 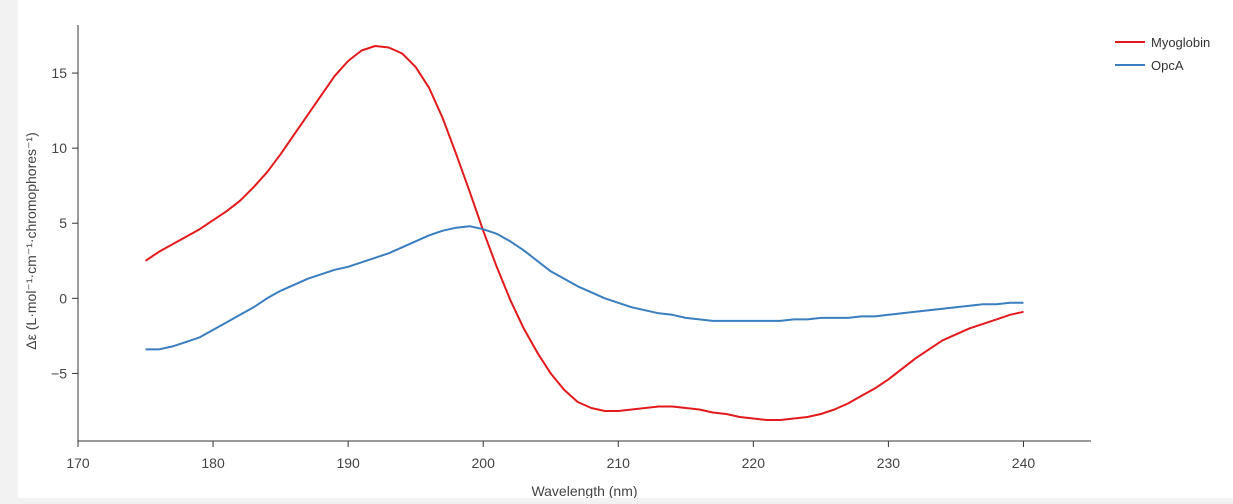 What do you see at coordinates (550, 456) in the screenshot?
I see `x-ticks: 170 180 190 200 210 220 230 240` at bounding box center [550, 456].